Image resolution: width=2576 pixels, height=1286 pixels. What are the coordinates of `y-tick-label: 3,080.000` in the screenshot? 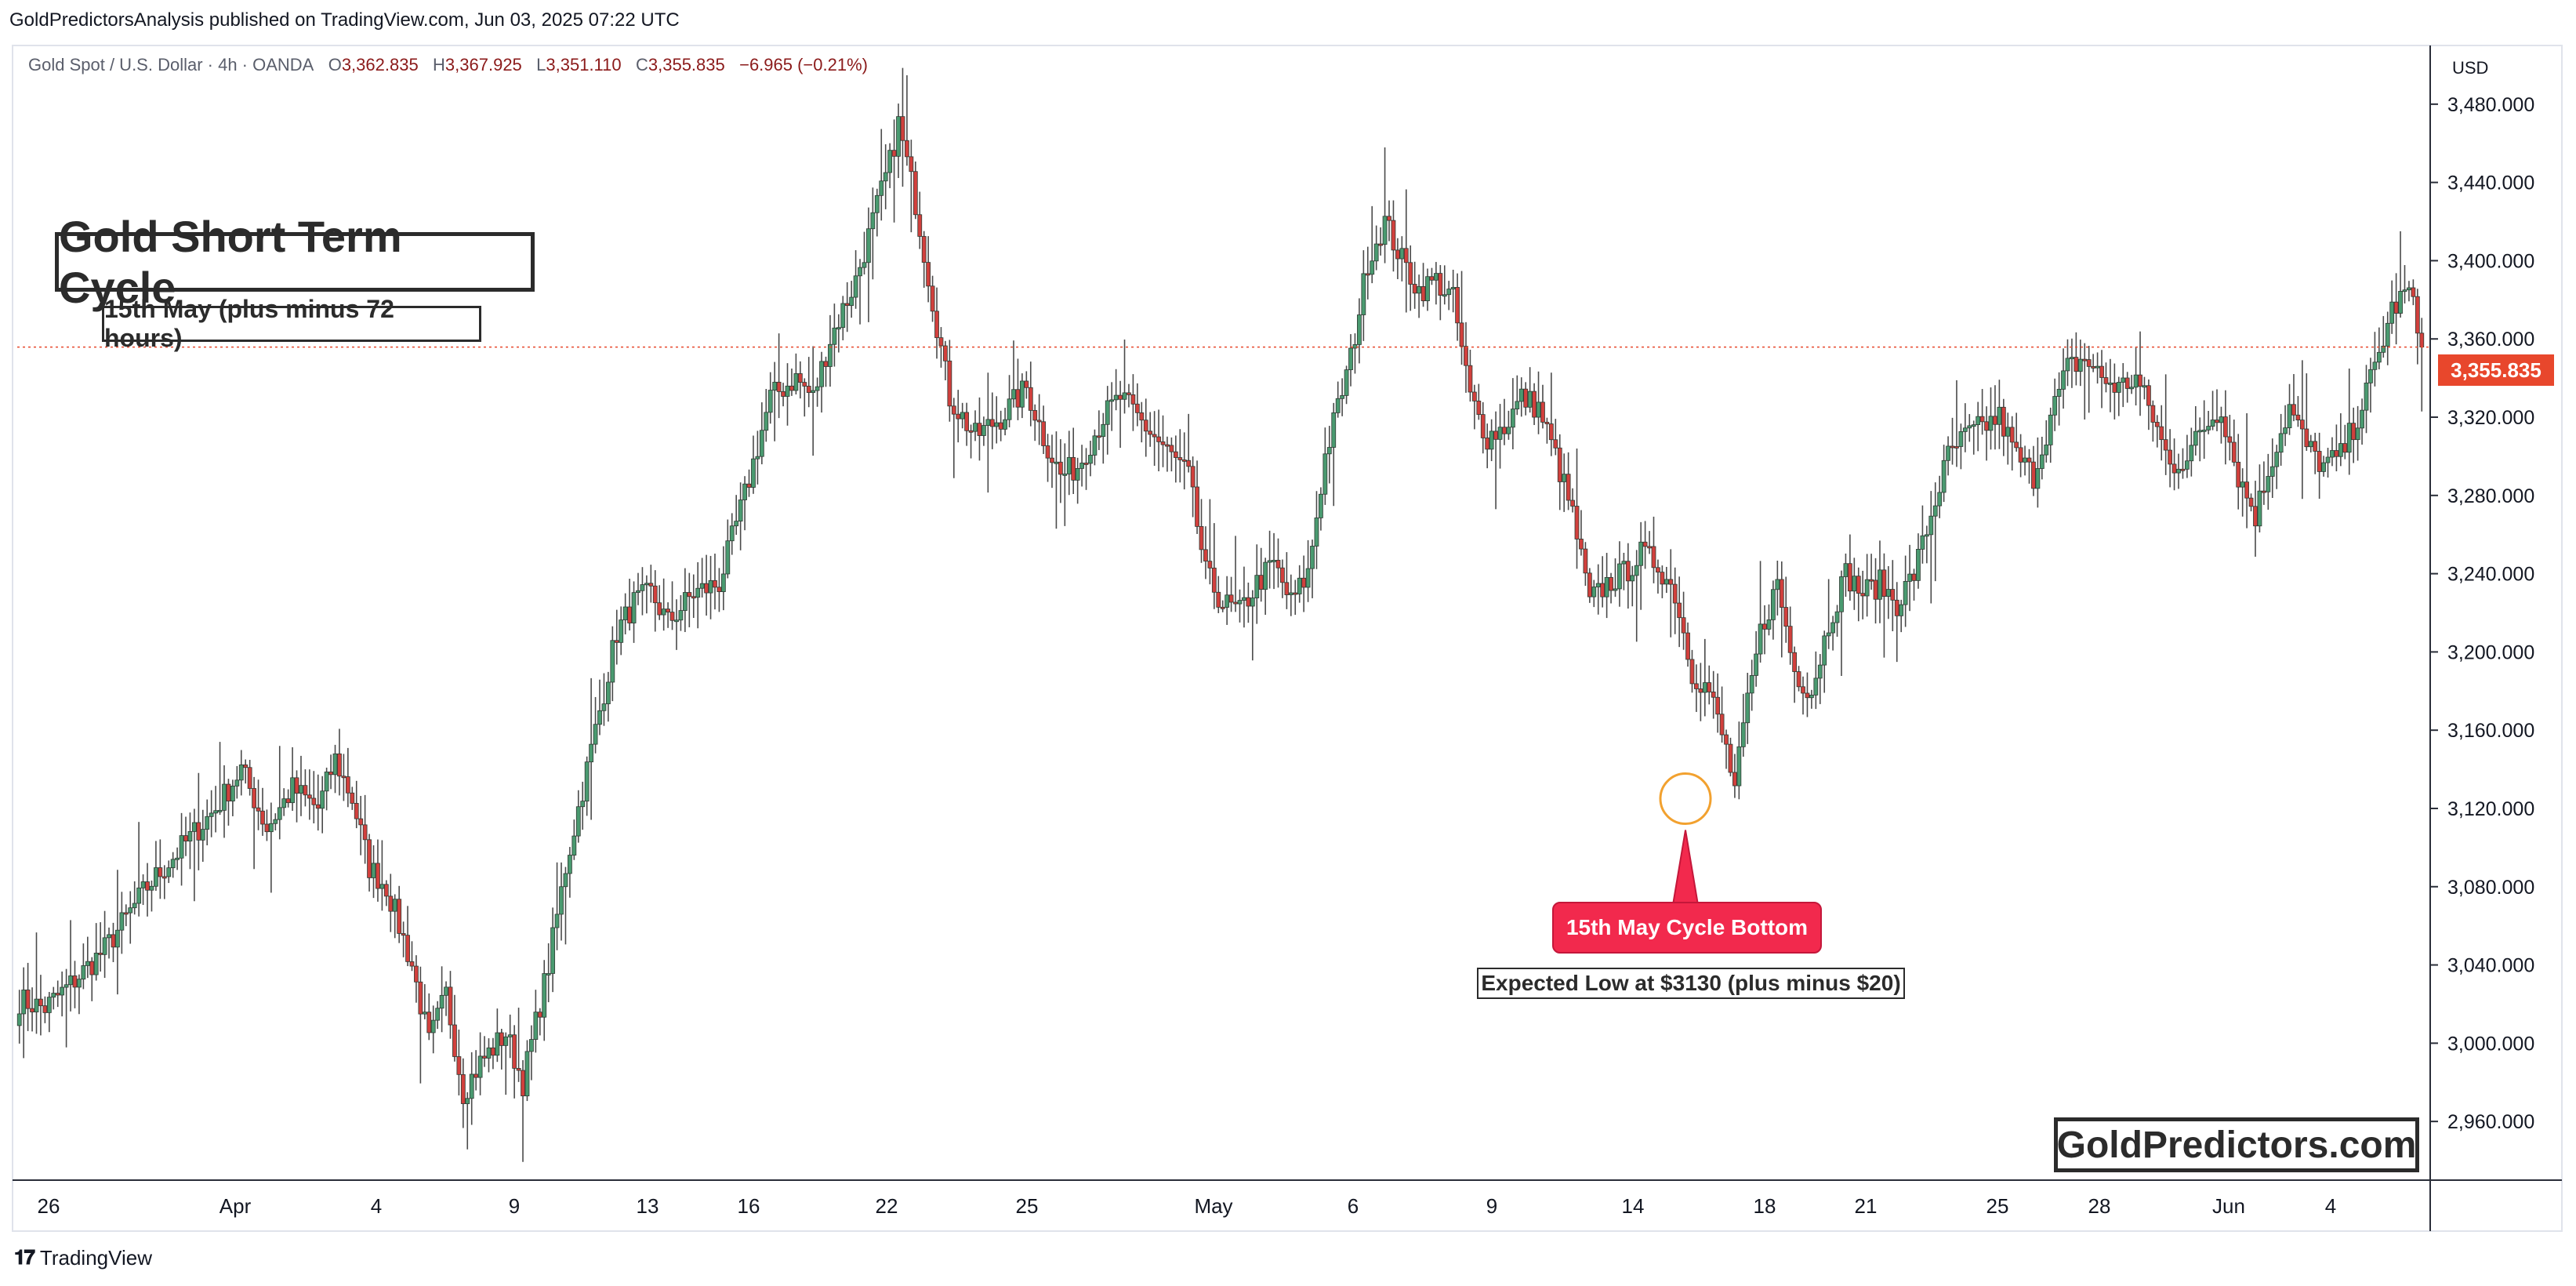 It's located at (2490, 888).